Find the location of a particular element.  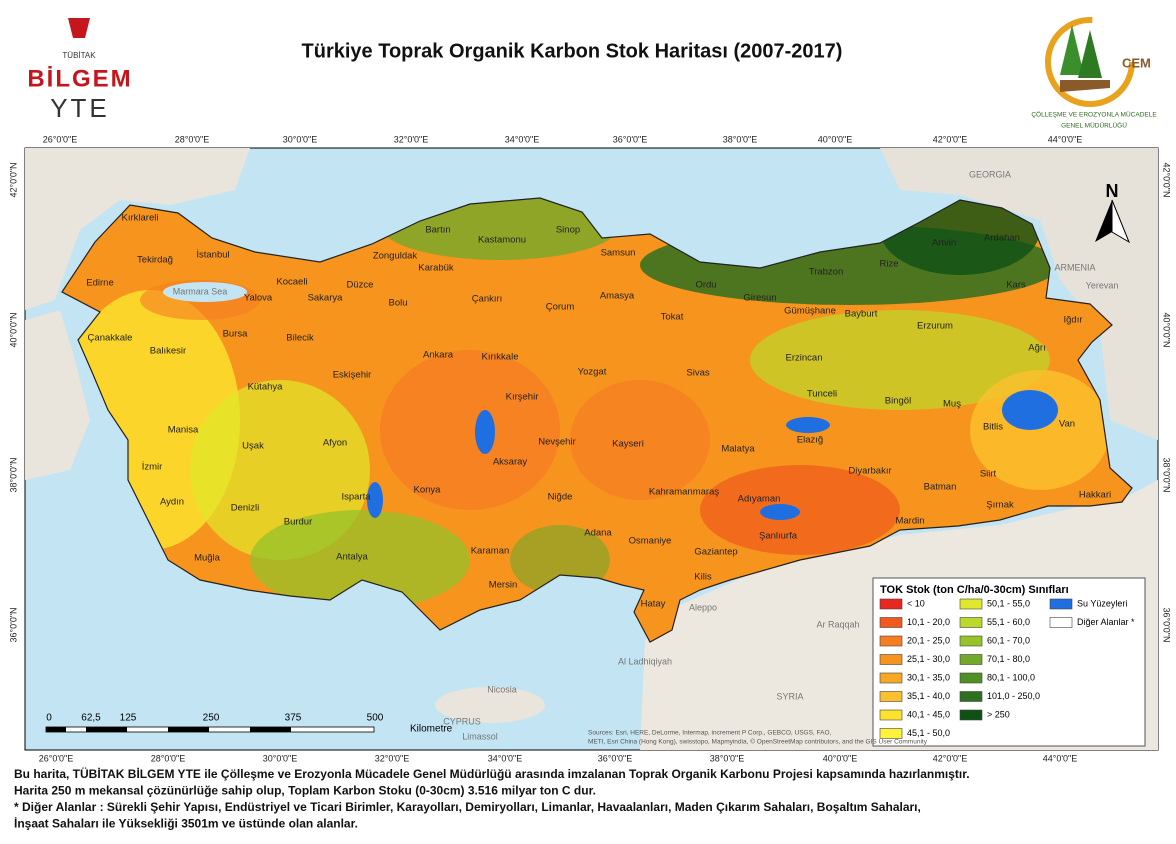

province-label: Uşak is located at coordinates (253, 446).